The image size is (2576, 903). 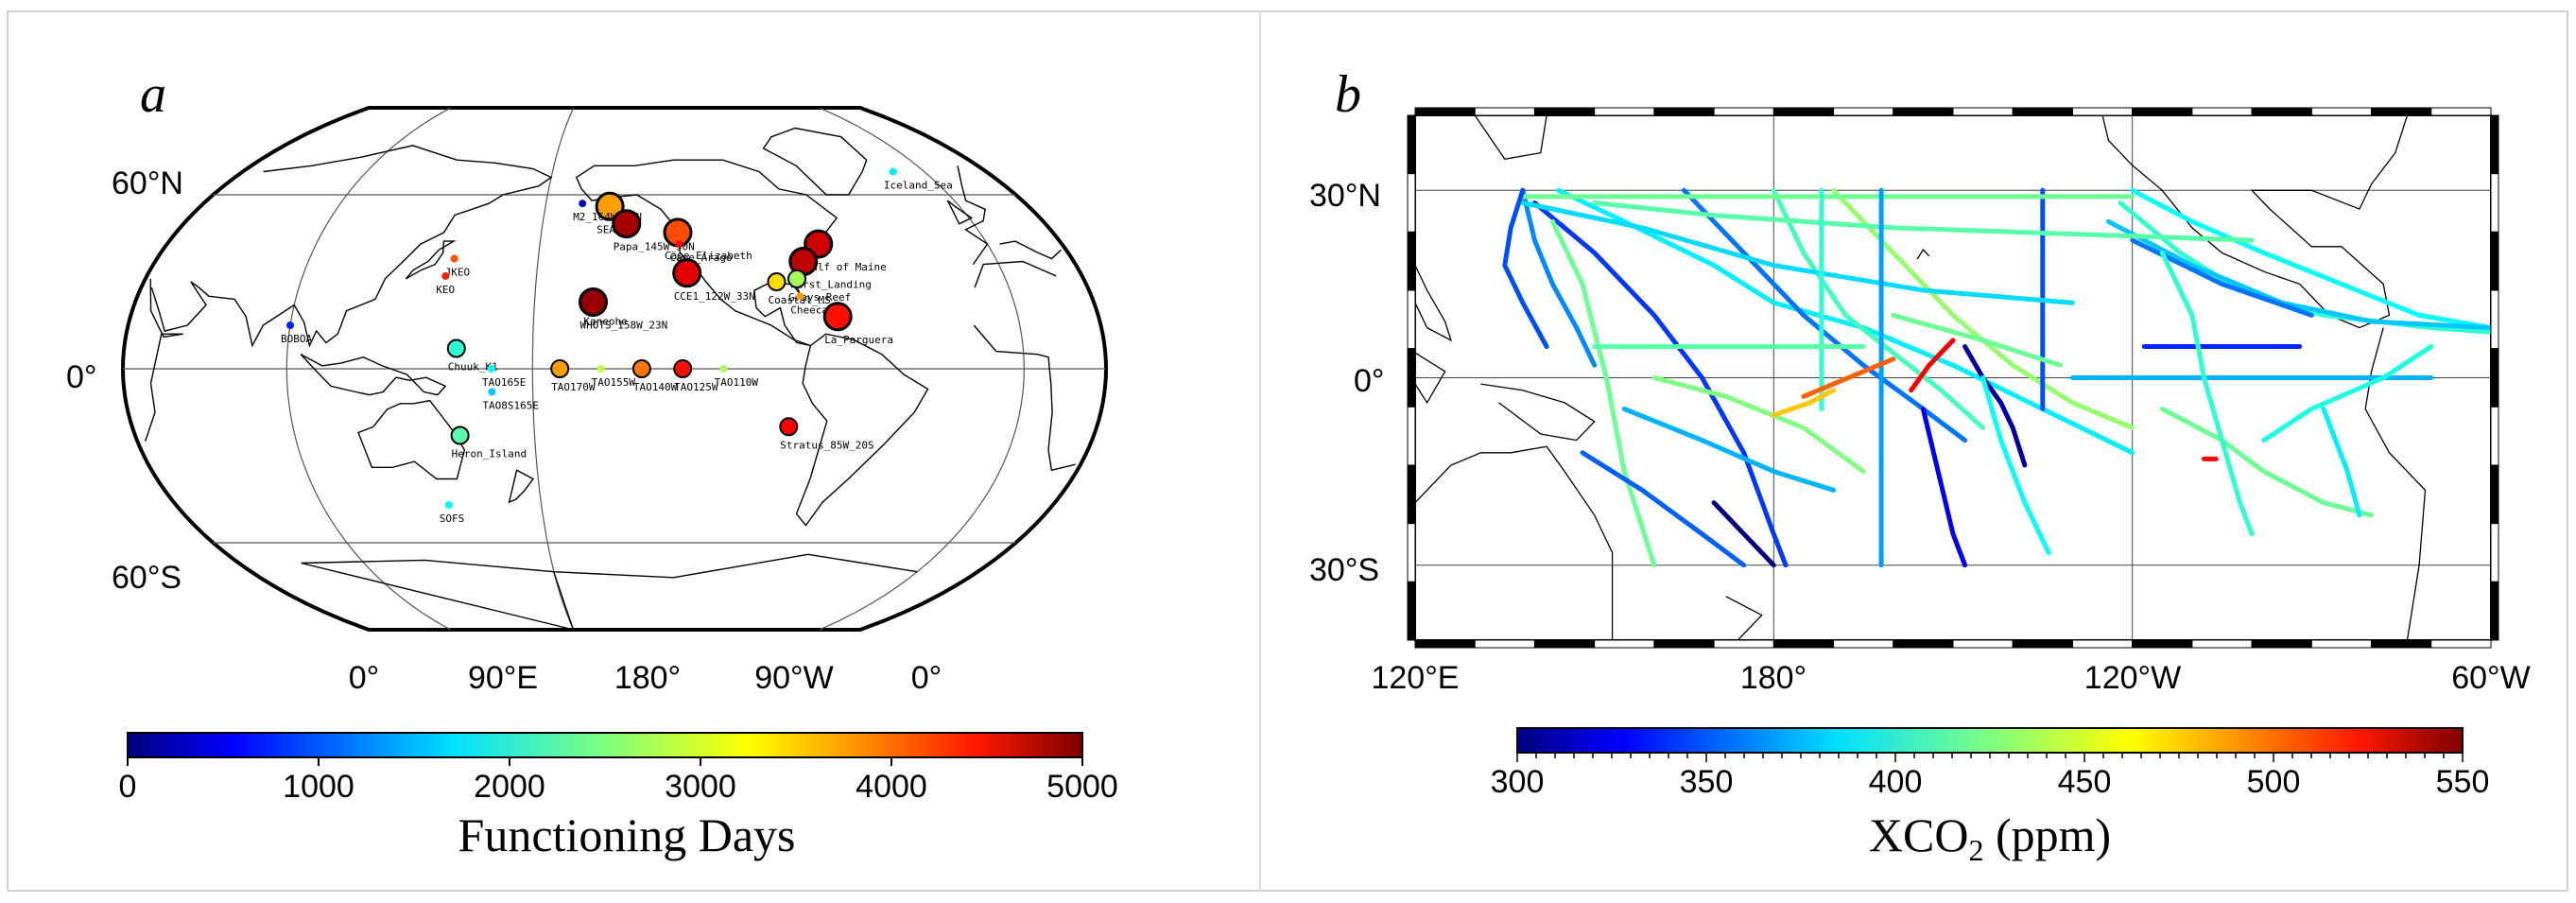 What do you see at coordinates (1990, 740) in the screenshot?
I see `colorbar-xco2` at bounding box center [1990, 740].